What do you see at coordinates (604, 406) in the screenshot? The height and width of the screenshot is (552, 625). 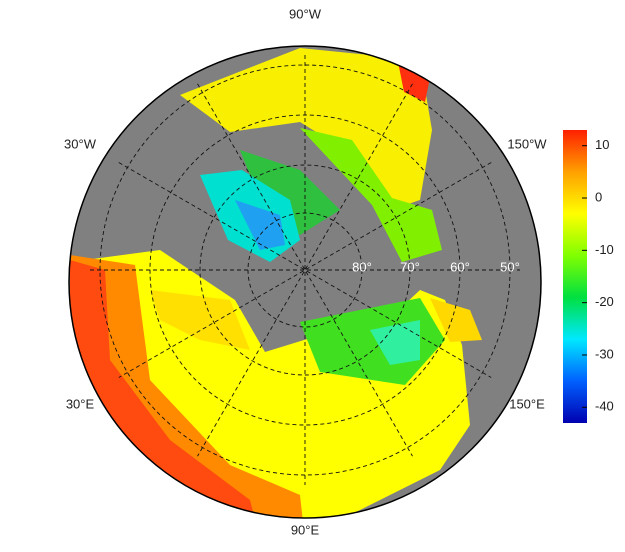 I see `colorbar-tick-label: -40` at bounding box center [604, 406].